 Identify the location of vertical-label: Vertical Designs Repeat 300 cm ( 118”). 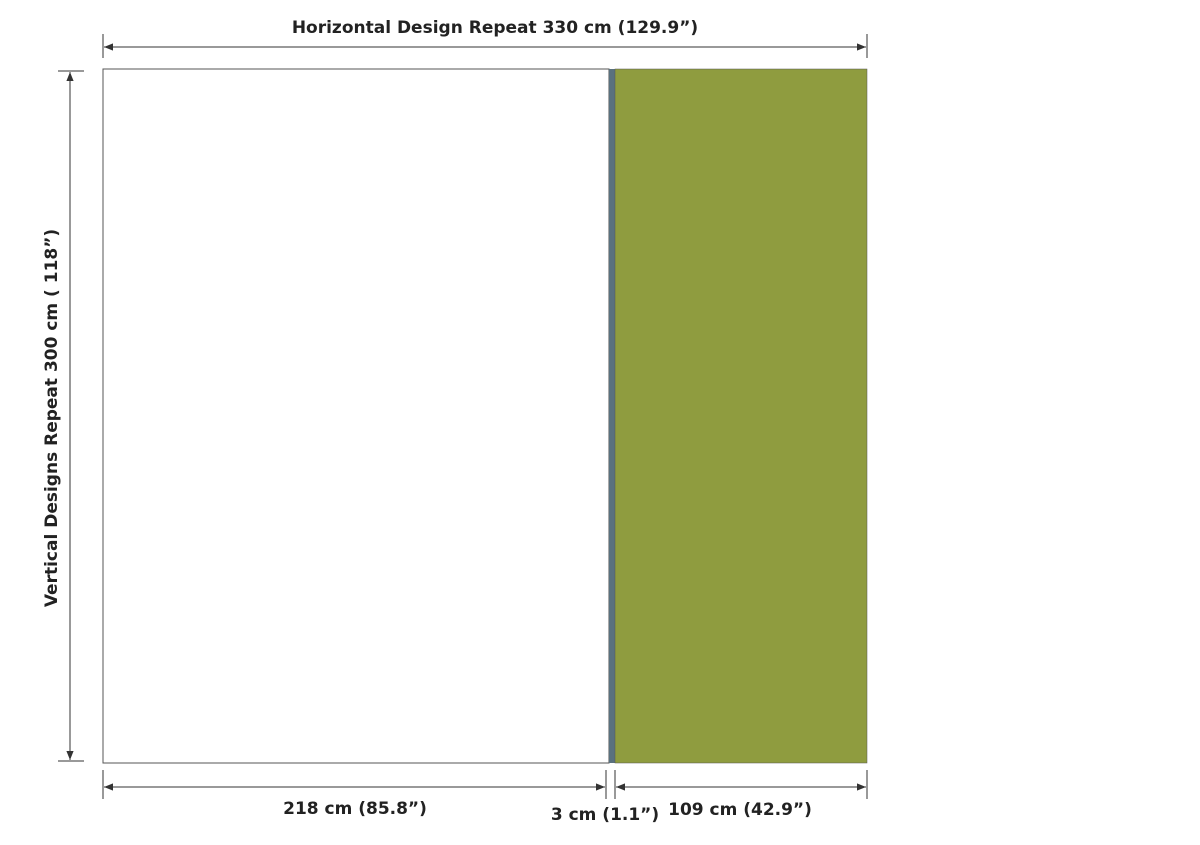
(52, 418).